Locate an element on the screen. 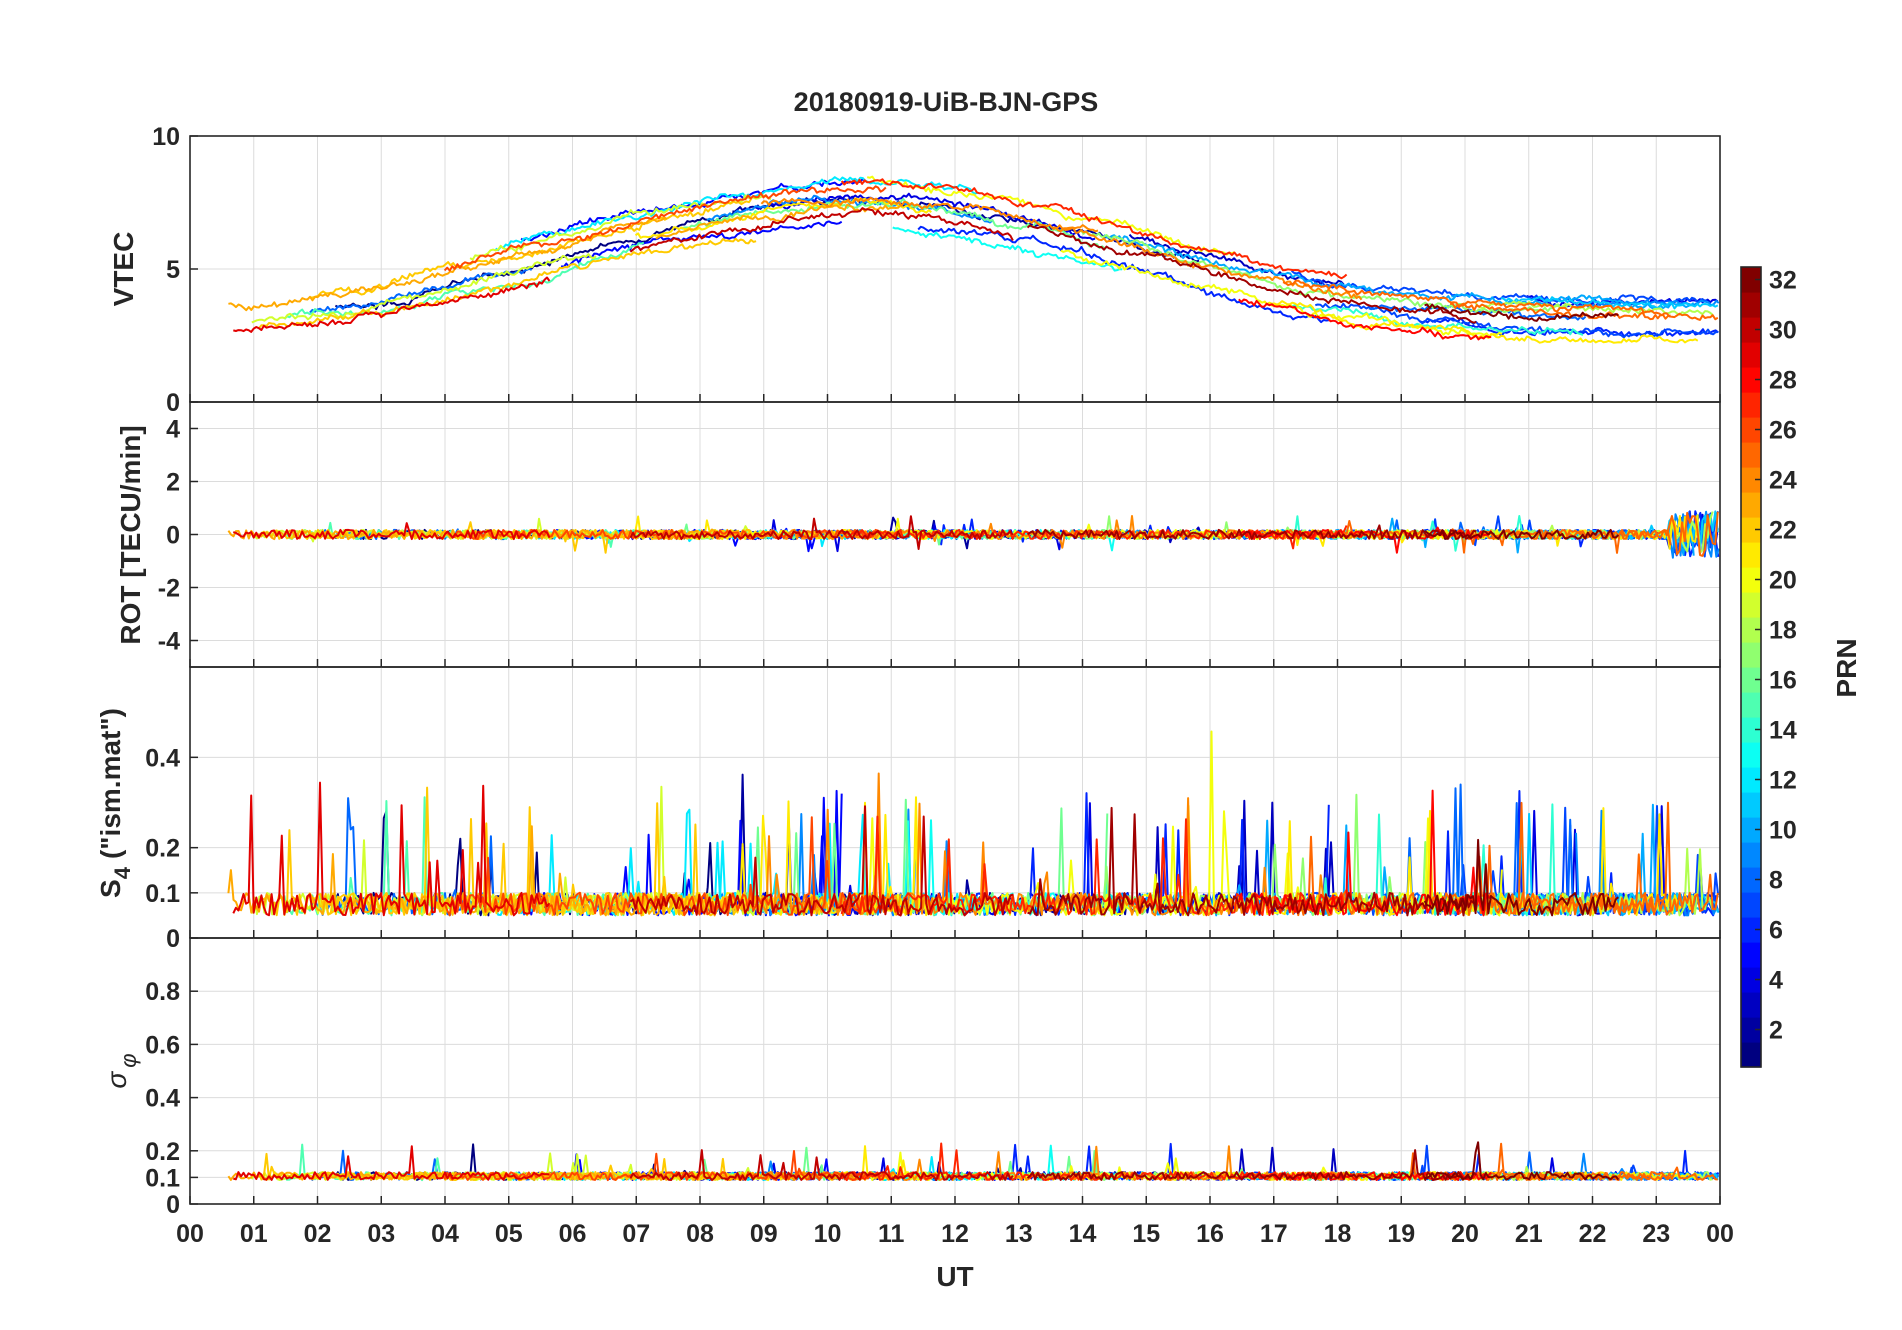 Image resolution: width=1902 pixels, height=1330 pixels. y-tick-label: 0.4 is located at coordinates (162, 1099).